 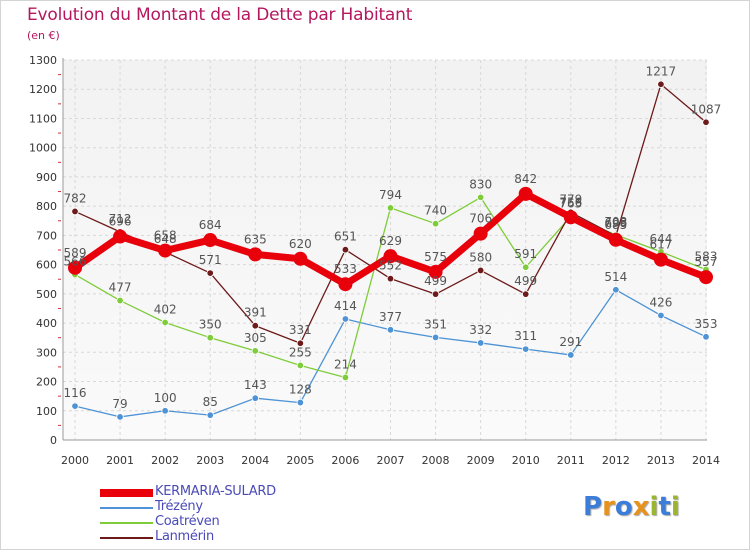 I want to click on data-label-lanmerin: 571, so click(x=210, y=260).